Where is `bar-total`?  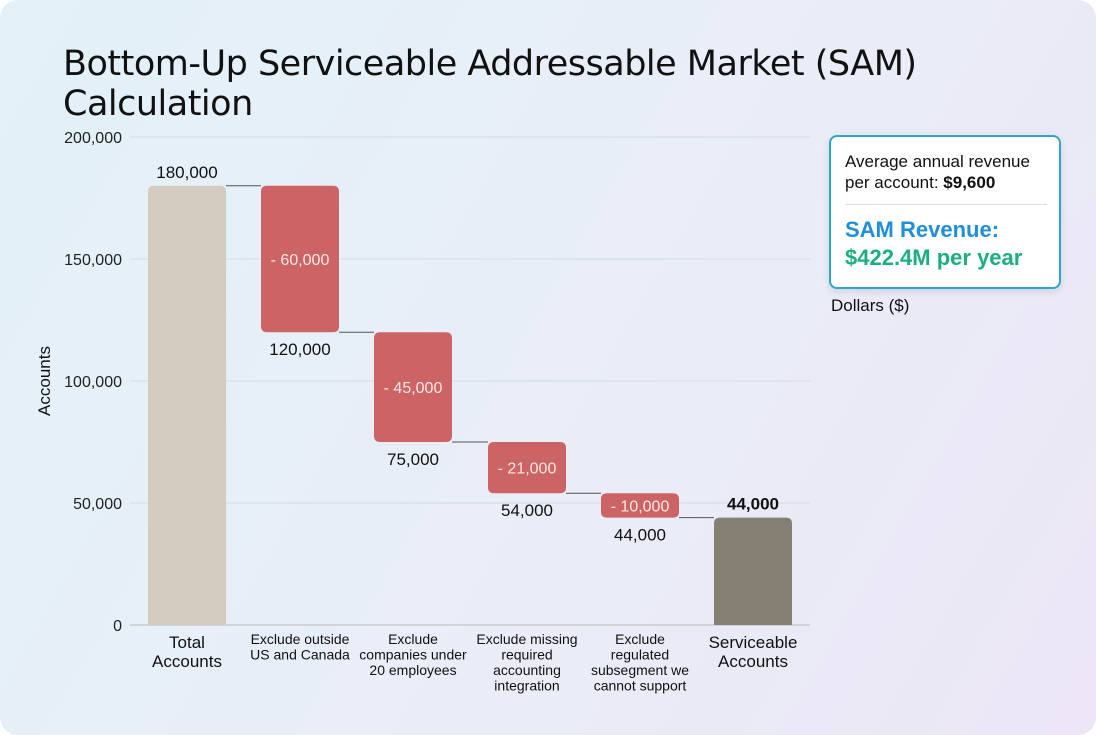 bar-total is located at coordinates (187, 405).